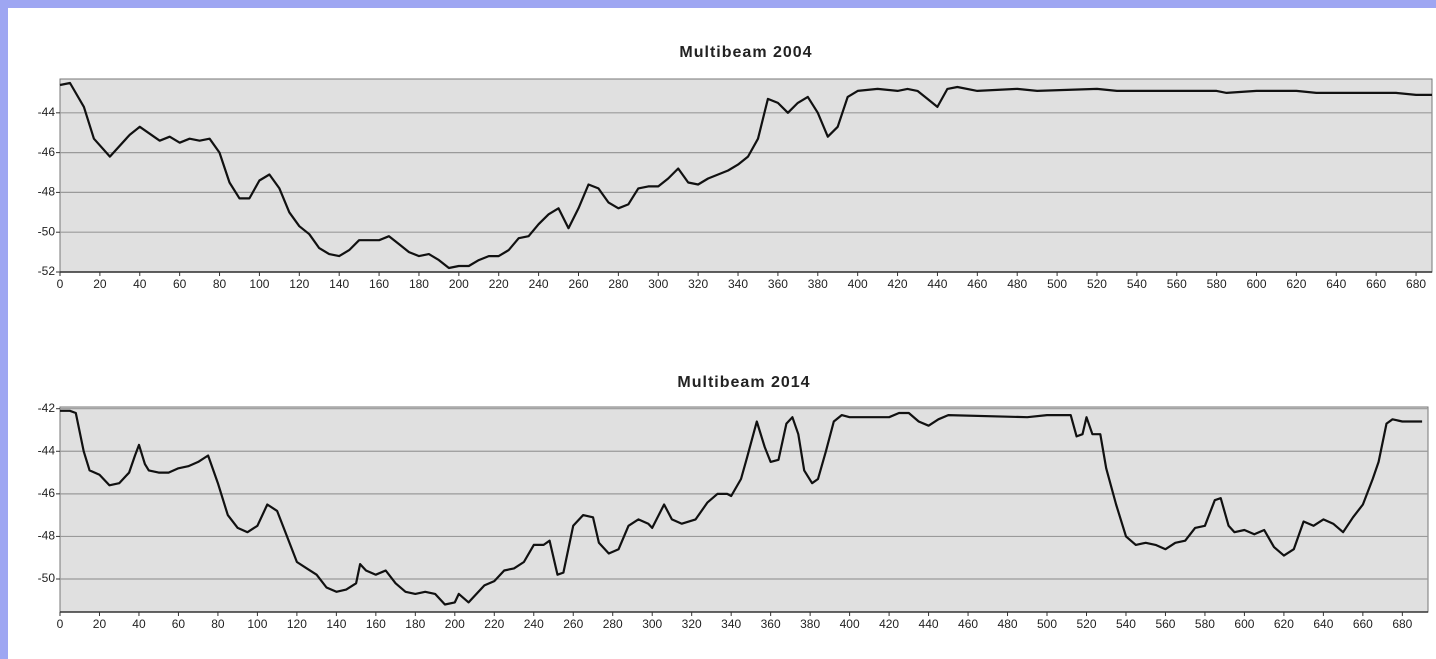 The height and width of the screenshot is (659, 1436). I want to click on chart-title: Multibeam 2004, so click(745, 52).